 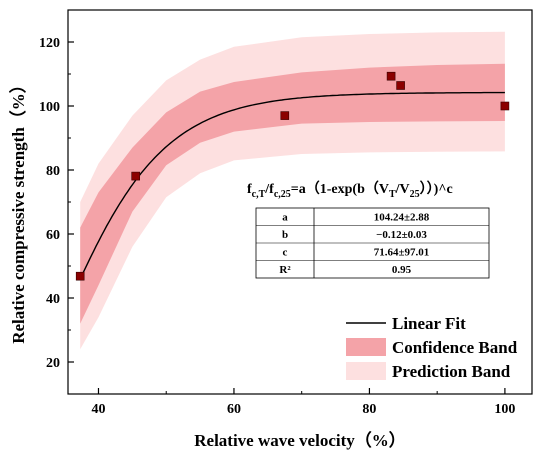 I want to click on stats-value: 104.24±2.88, so click(x=402, y=218).